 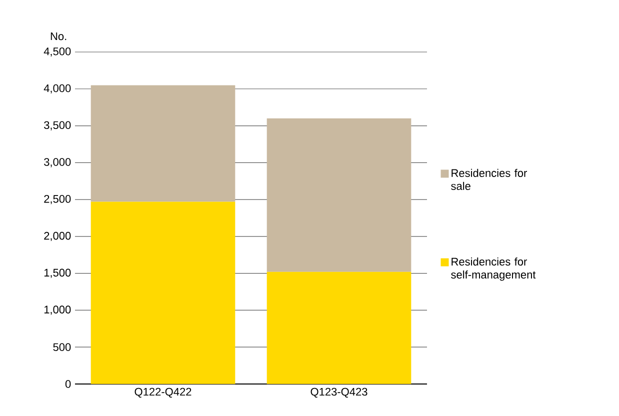 What do you see at coordinates (57, 89) in the screenshot?
I see `y-tick-label: 4,000` at bounding box center [57, 89].